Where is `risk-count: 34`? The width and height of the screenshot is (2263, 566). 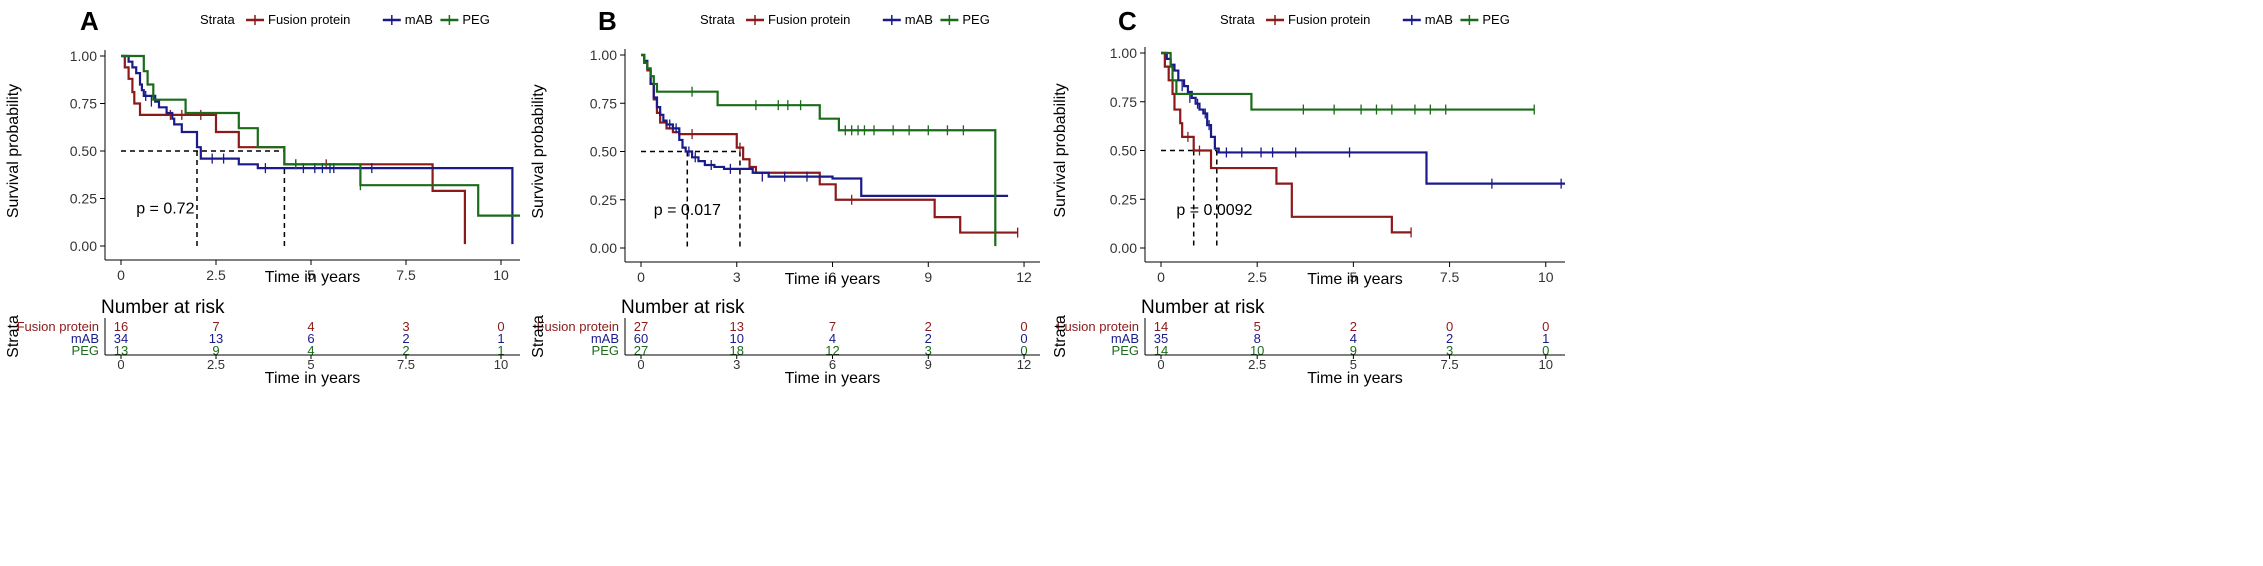
risk-count: 34 is located at coordinates (121, 338).